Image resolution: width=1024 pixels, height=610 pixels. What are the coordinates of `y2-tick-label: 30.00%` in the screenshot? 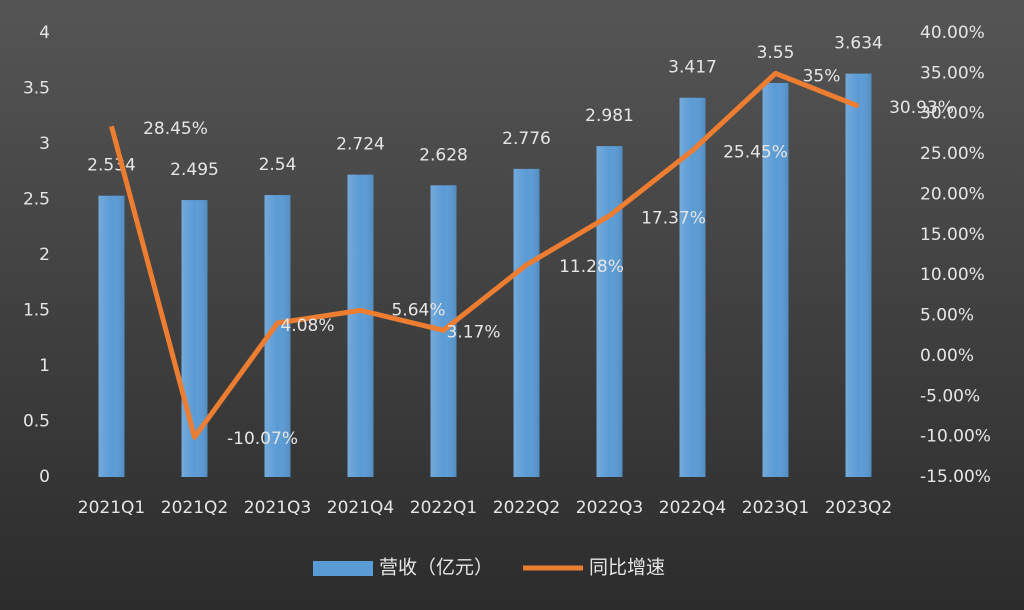 It's located at (952, 114).